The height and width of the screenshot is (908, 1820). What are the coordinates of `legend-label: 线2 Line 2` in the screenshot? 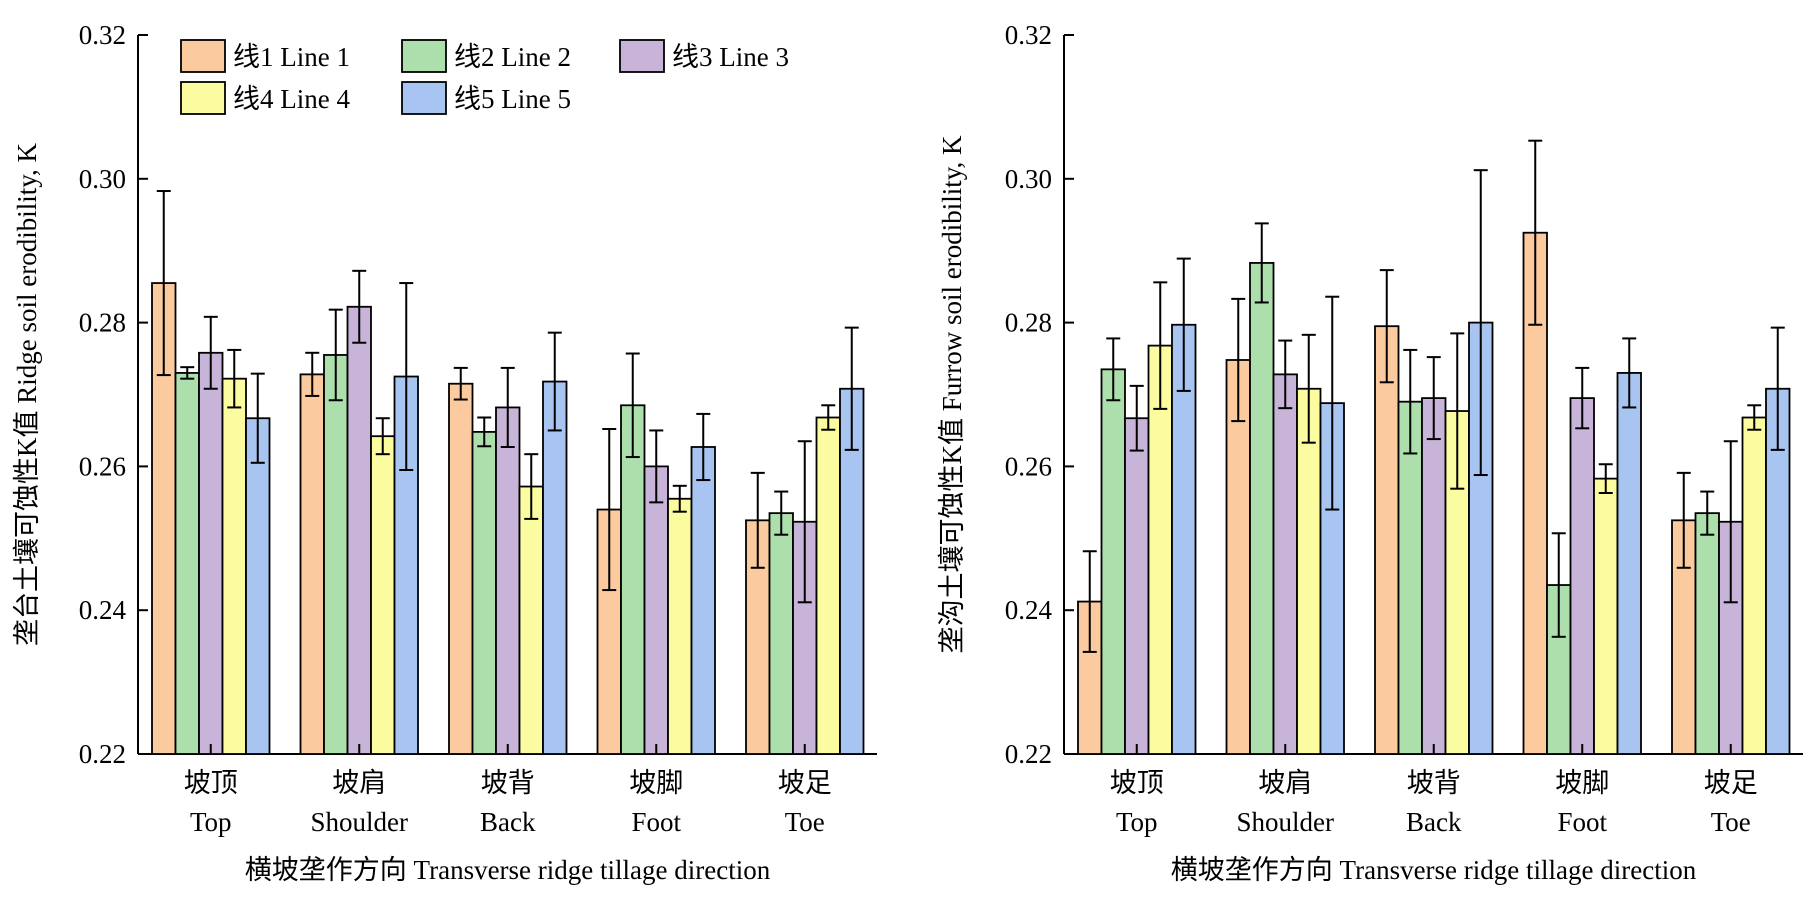 It's located at (512, 57).